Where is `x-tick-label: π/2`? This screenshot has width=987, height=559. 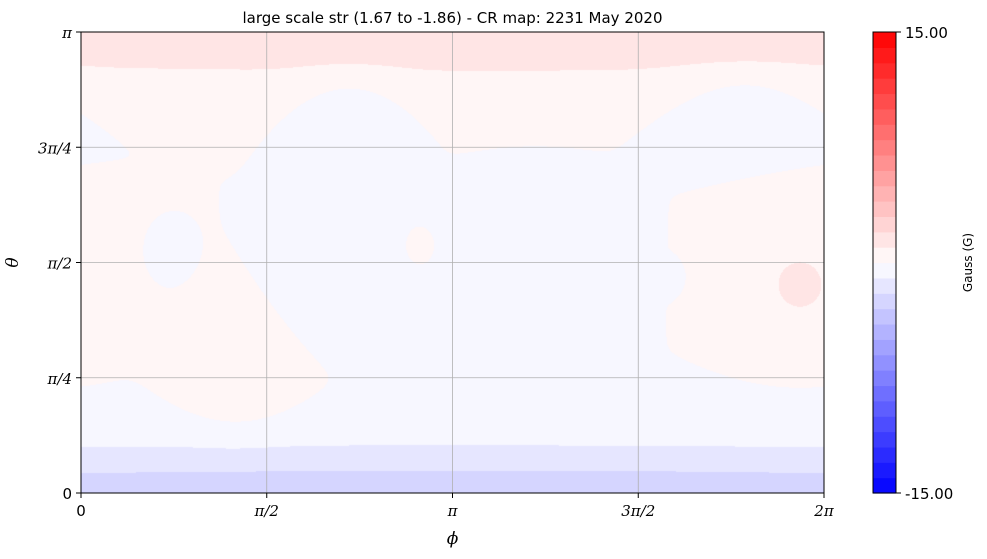 x-tick-label: π/2 is located at coordinates (266, 511).